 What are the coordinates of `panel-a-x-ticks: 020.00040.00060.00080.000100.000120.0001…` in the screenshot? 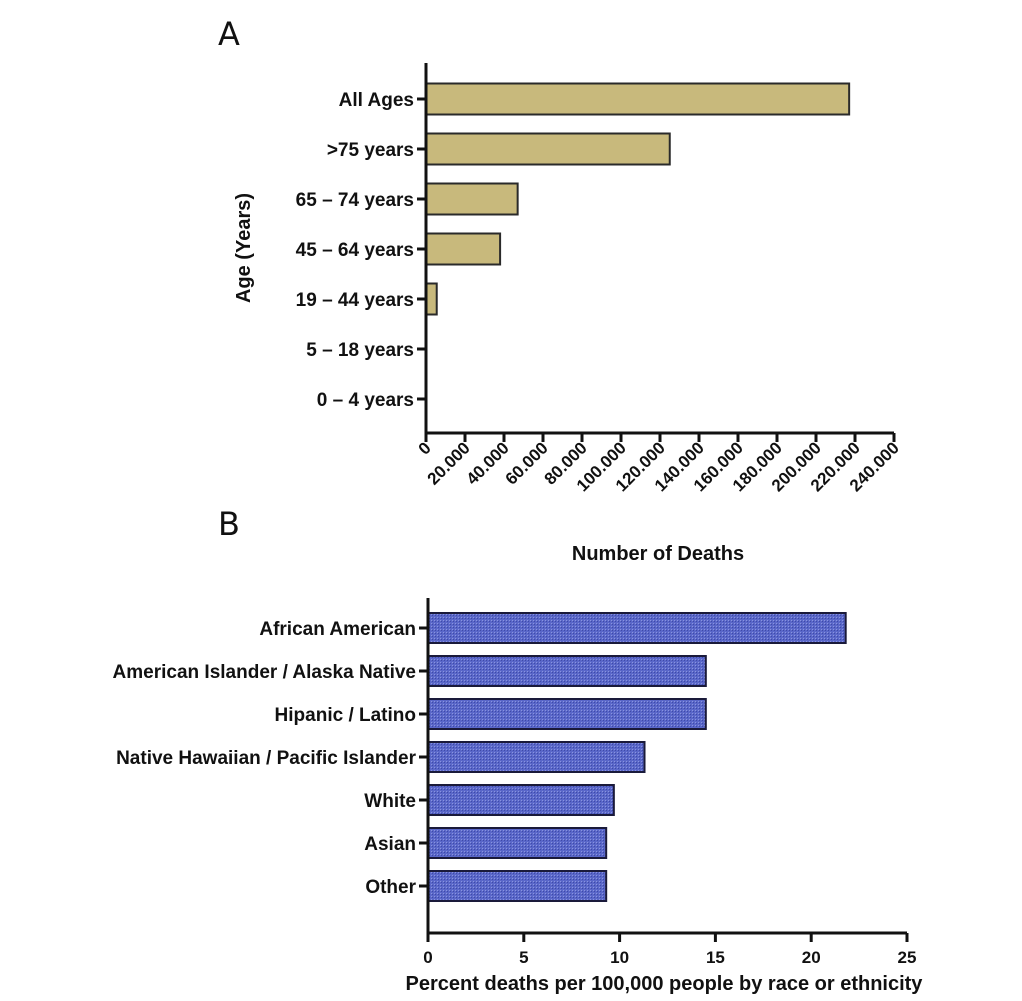 It's located at (659, 464).